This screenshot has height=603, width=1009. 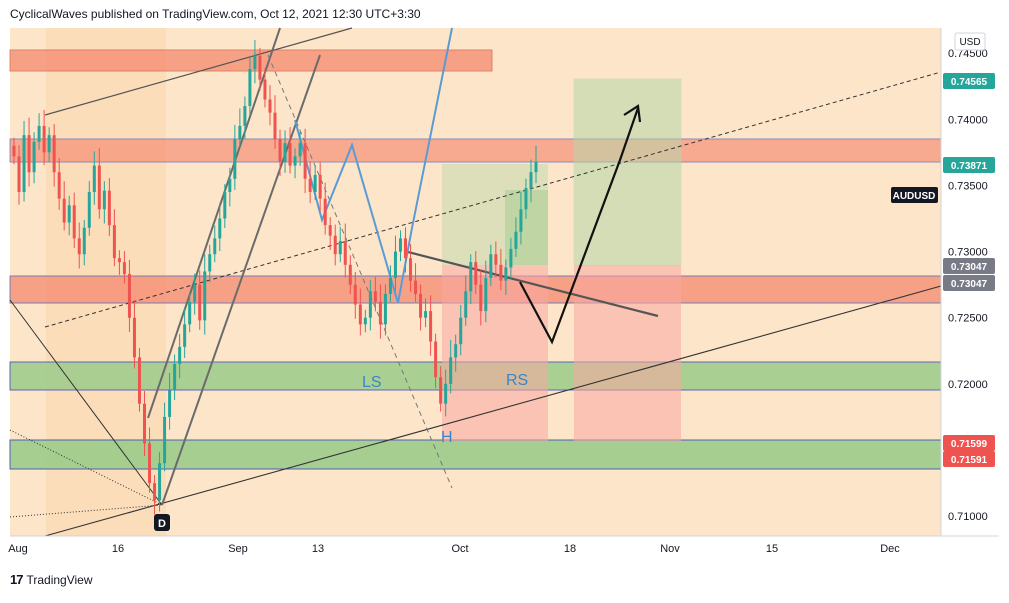 I want to click on currency-badge, so click(x=970, y=41).